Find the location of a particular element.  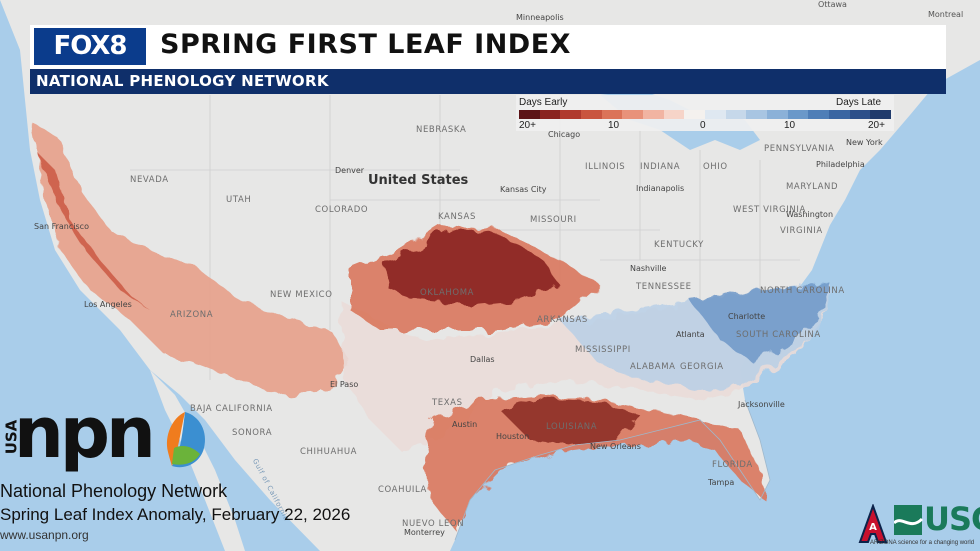

baja-peninsula is located at coordinates (197, 460).